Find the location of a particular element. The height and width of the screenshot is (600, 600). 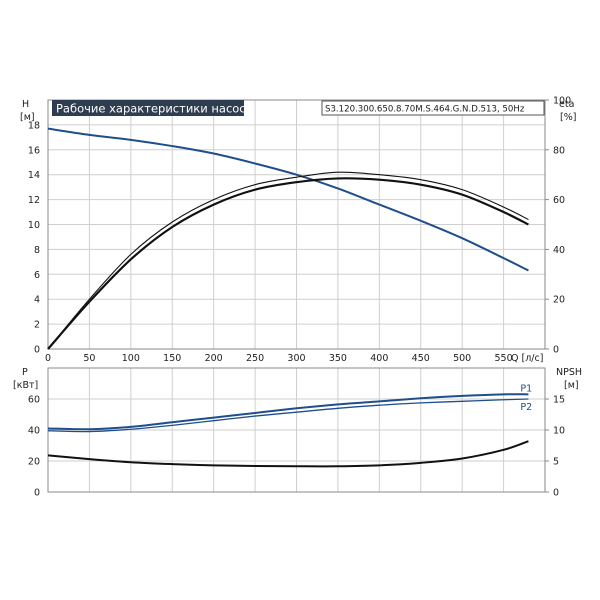

chart-title: Рабочие характеристики насоса is located at coordinates (154, 109).